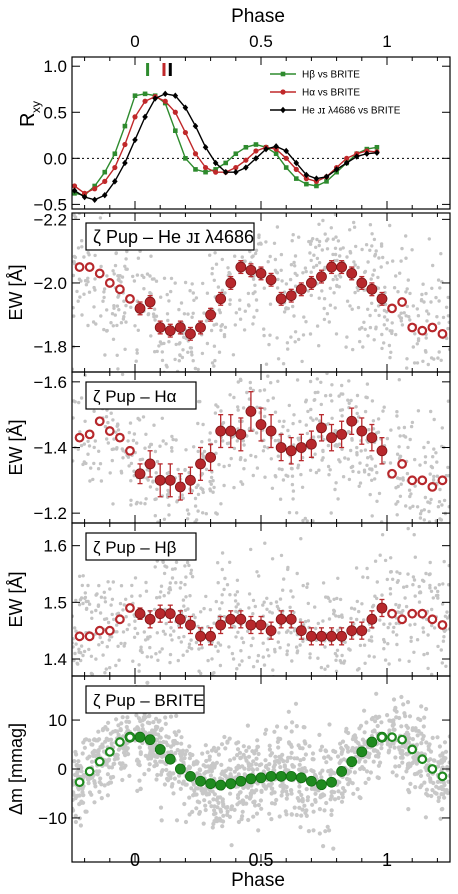 This screenshot has height=894, width=458. I want to click on y-tick-label: 0.5, so click(55, 112).